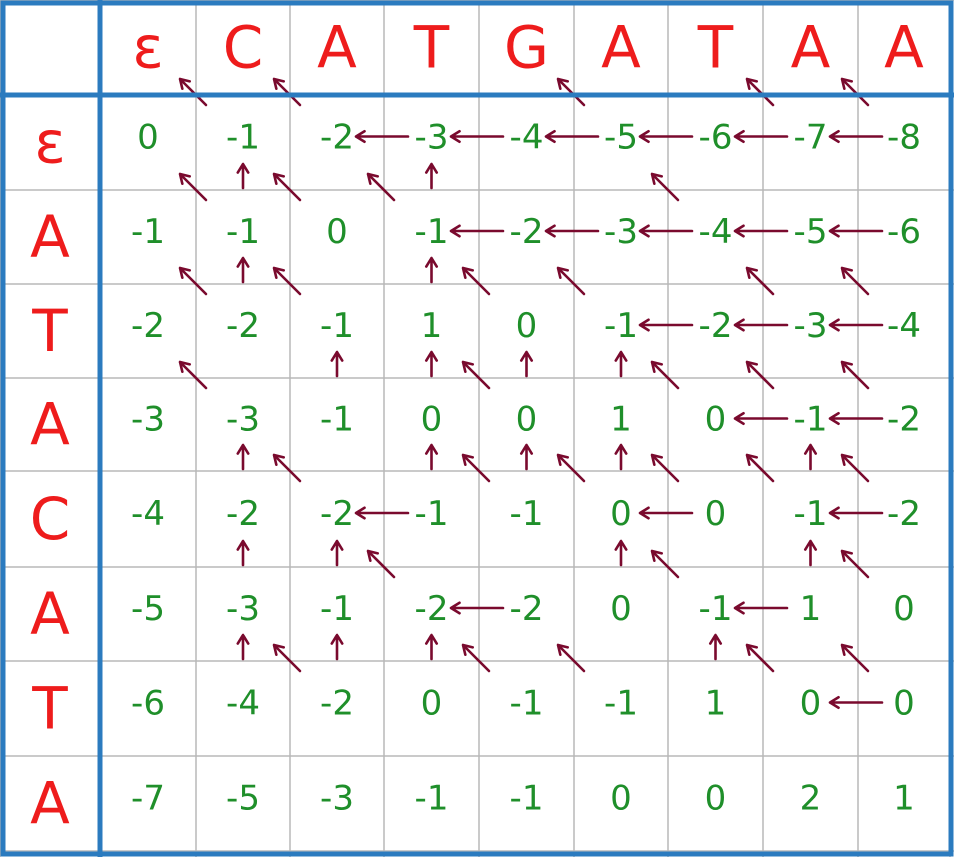 Image resolution: width=954 pixels, height=857 pixels. Describe the element at coordinates (148, 799) in the screenshot. I see `cell-value: -7` at that location.